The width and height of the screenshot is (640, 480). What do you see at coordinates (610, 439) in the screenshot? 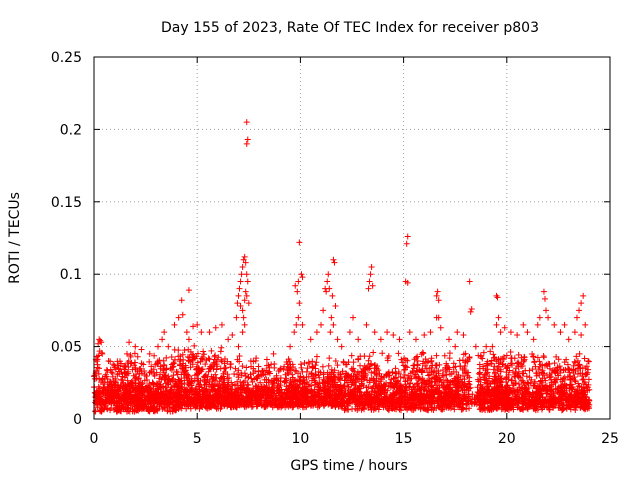
I see `x-tick-label: 25` at bounding box center [610, 439].